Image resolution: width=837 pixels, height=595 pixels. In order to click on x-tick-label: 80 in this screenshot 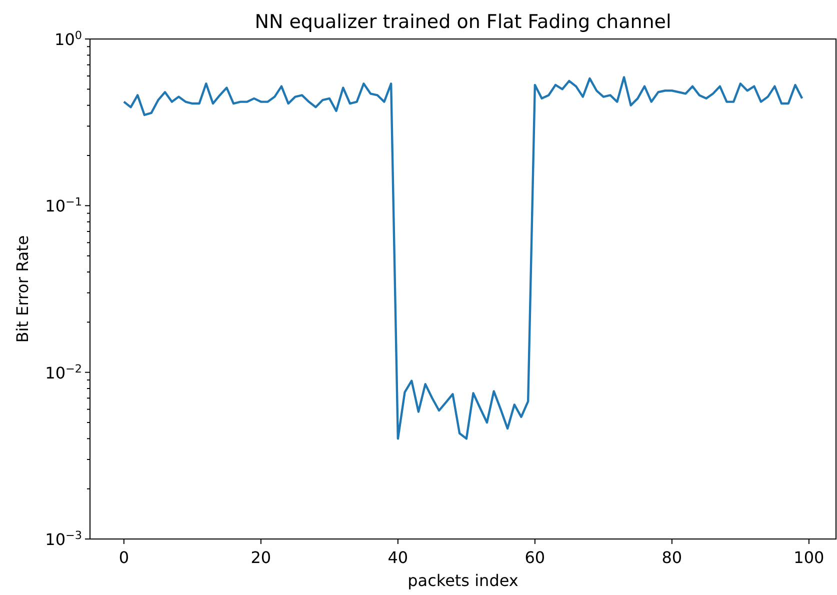, I will do `click(672, 557)`.